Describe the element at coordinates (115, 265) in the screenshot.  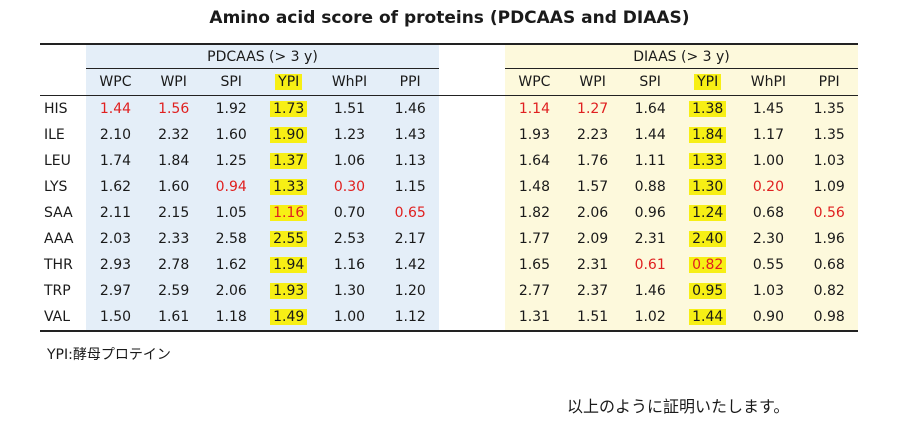
I see `pdcaas-value: 2.93` at that location.